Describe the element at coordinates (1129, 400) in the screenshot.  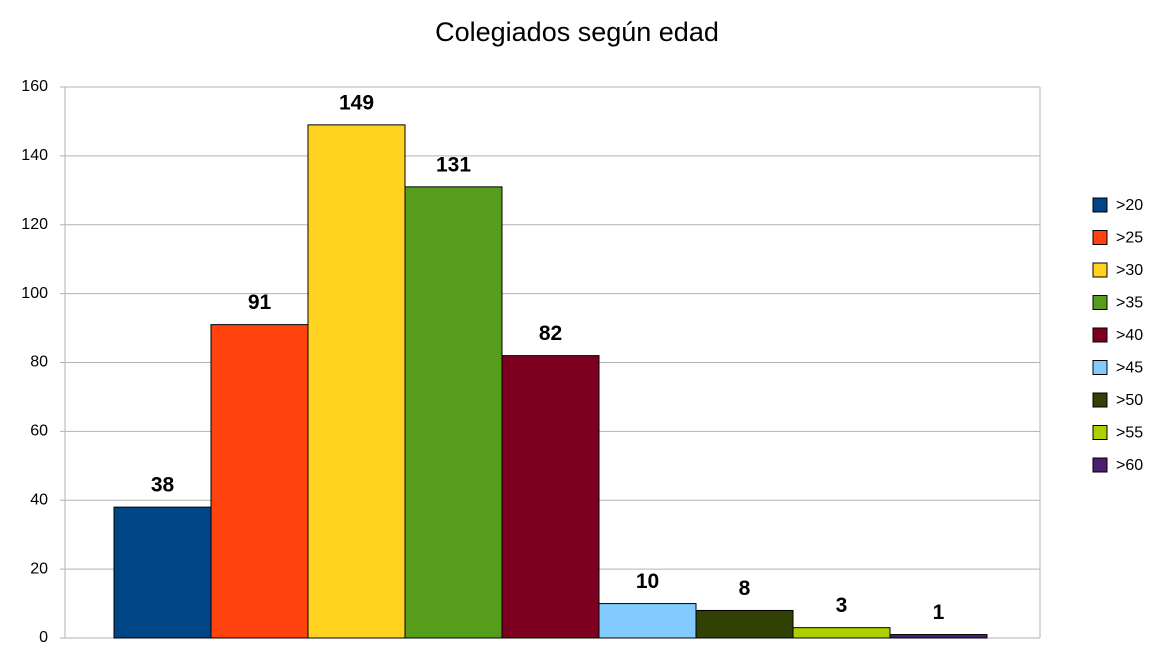
I see `legend-label: >50` at that location.